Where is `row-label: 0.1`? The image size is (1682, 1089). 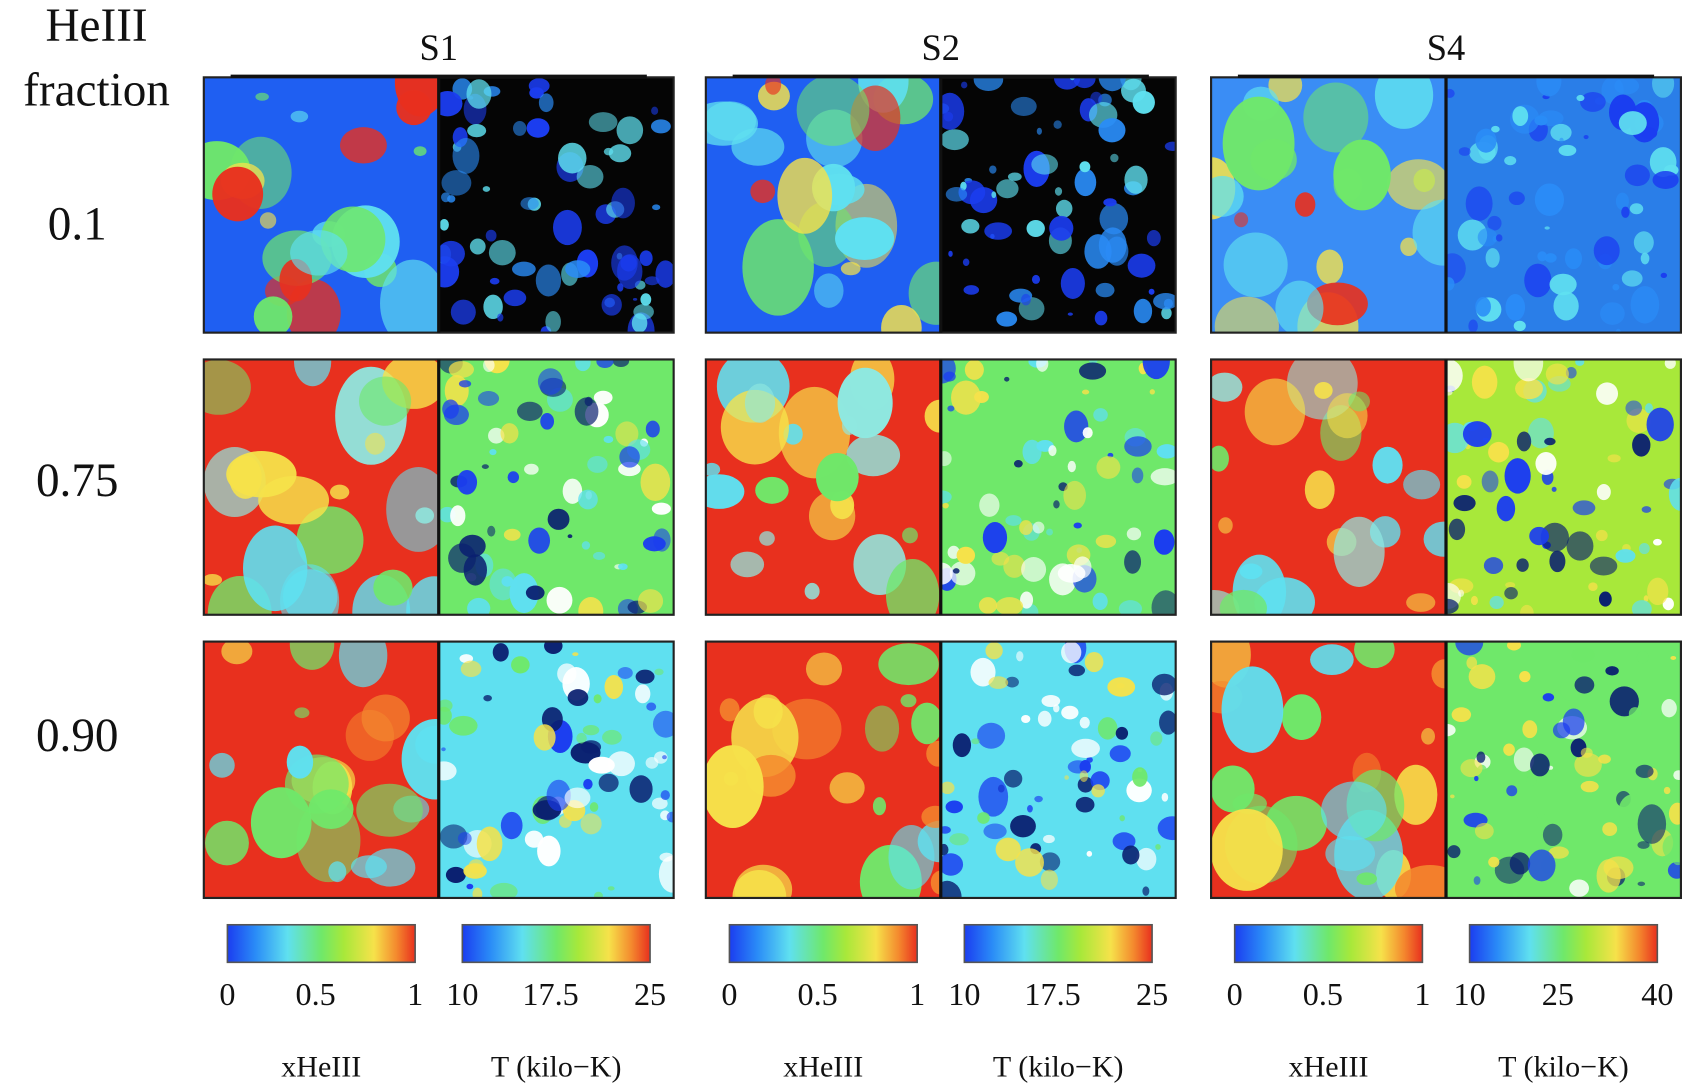
row-label: 0.1 is located at coordinates (77, 224).